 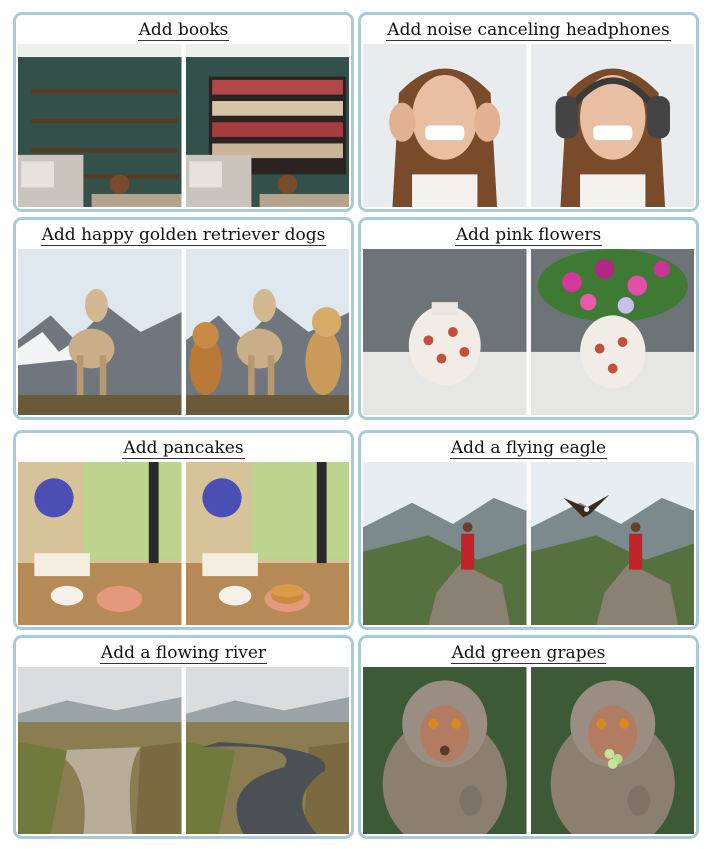 What do you see at coordinates (528, 448) in the screenshot?
I see `panel-caption: Add a flying eagle` at bounding box center [528, 448].